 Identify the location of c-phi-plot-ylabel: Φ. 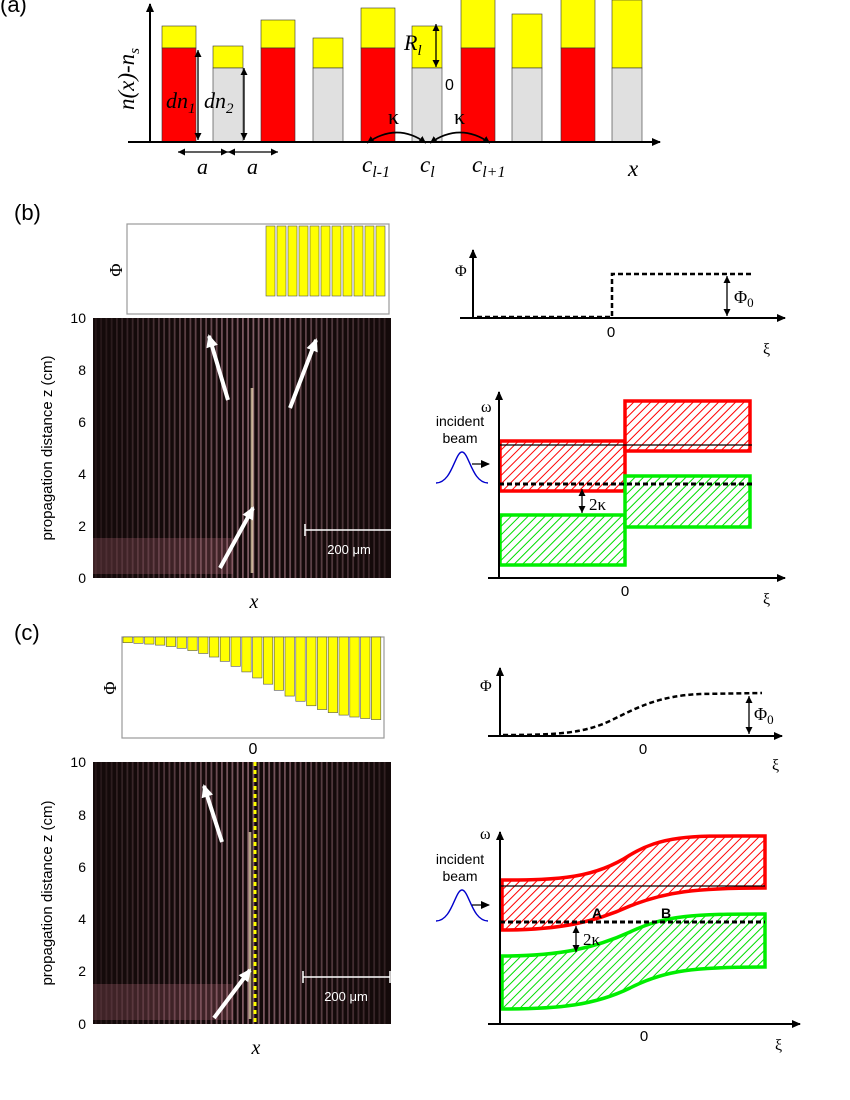
(486, 686).